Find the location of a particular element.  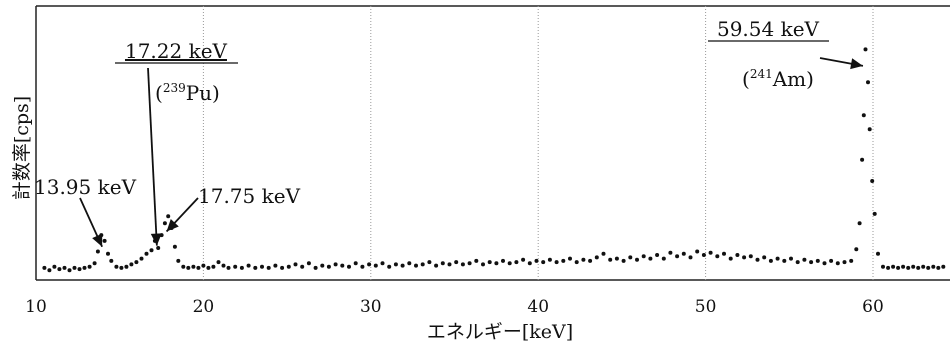

annotation-17-75: 17.75 keV is located at coordinates (249, 196).